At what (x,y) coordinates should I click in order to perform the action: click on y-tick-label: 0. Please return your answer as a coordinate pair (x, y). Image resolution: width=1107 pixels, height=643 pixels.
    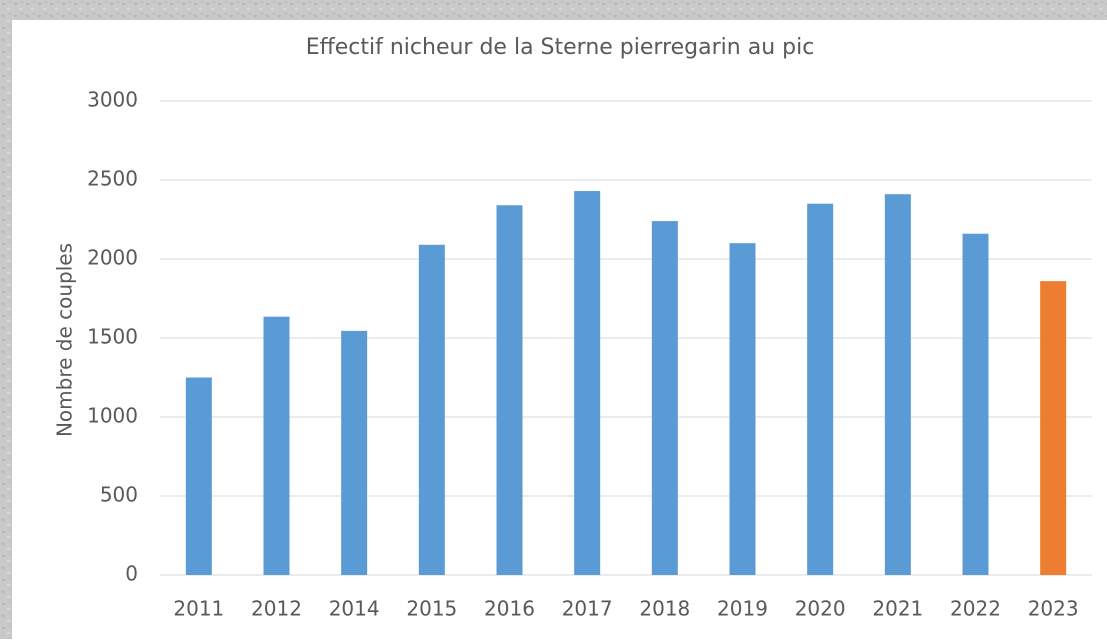
    Looking at the image, I should click on (131, 574).